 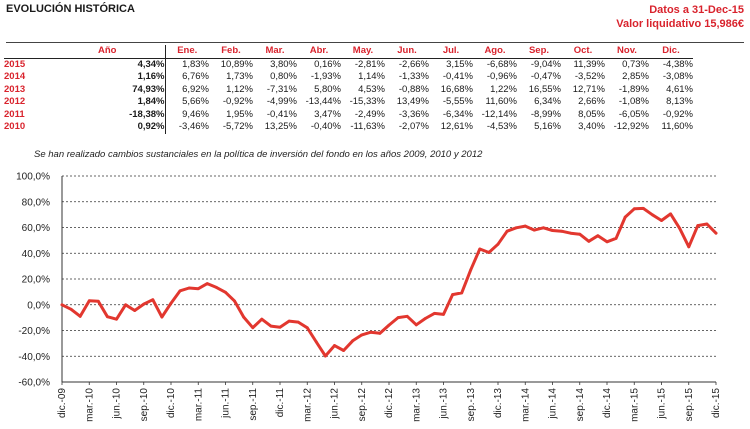 I want to click on cell-monthly-return: -12,14%, so click(x=499, y=114).